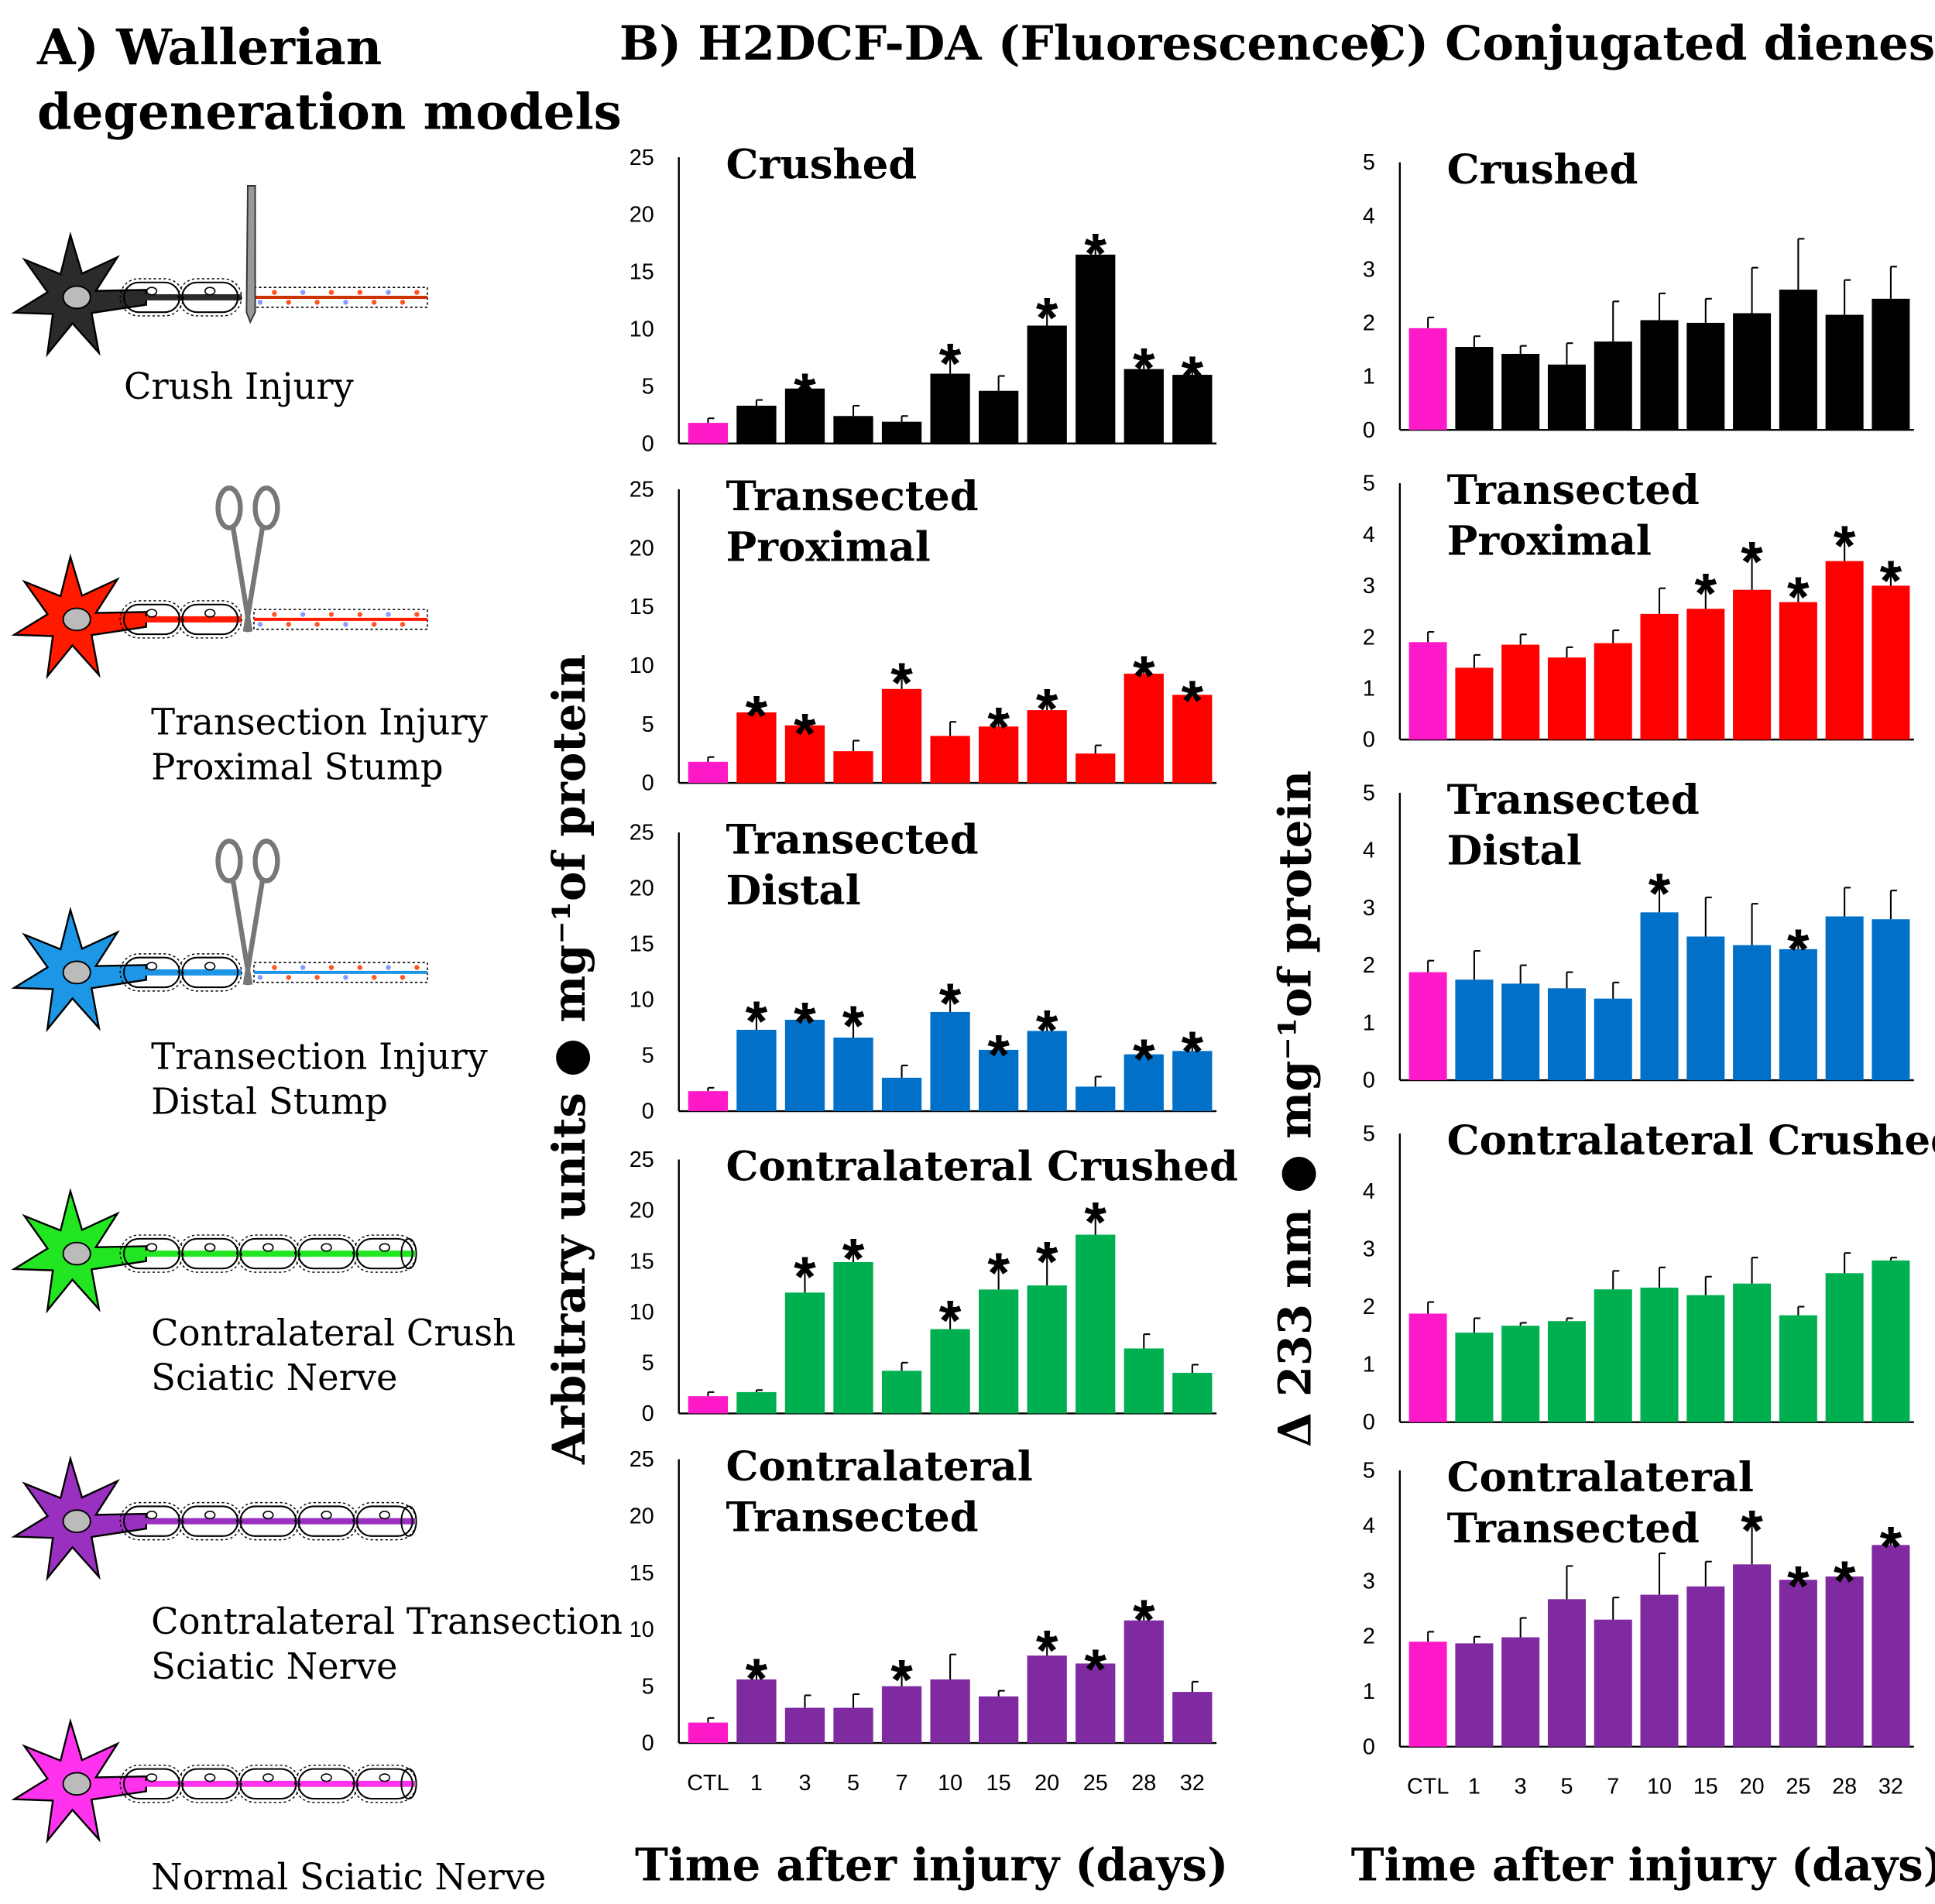 This screenshot has width=1935, height=1904. What do you see at coordinates (642, 945) in the screenshot?
I see `y-tick-label: 15` at bounding box center [642, 945].